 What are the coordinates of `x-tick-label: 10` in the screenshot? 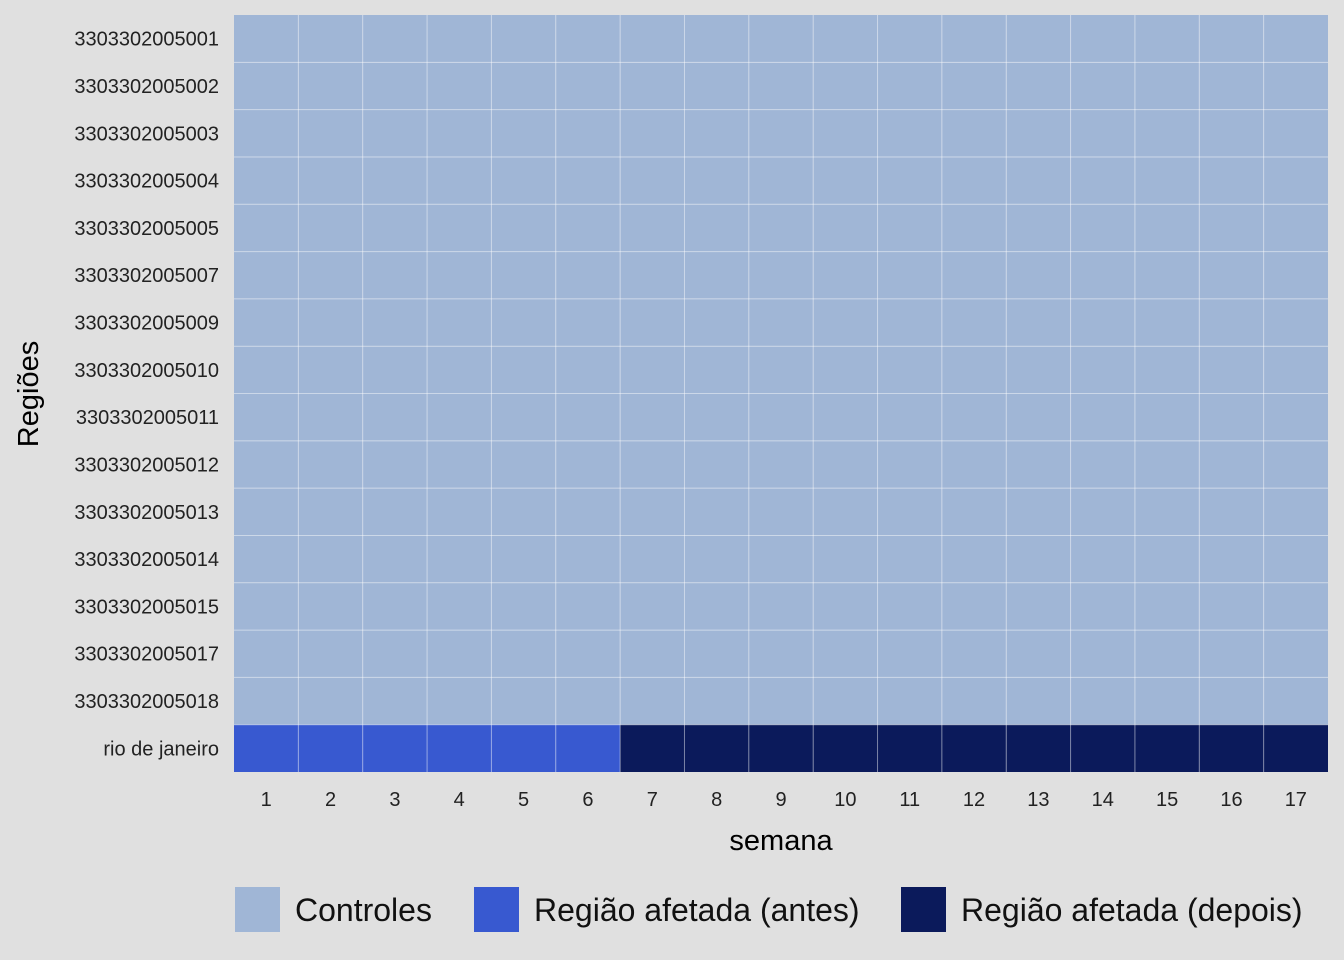 It's located at (845, 800).